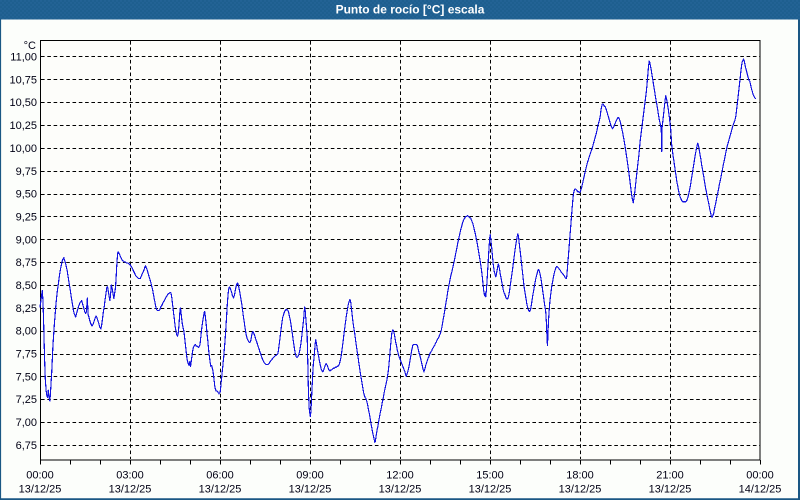  I want to click on svg-text: 18:00, so click(580, 476).